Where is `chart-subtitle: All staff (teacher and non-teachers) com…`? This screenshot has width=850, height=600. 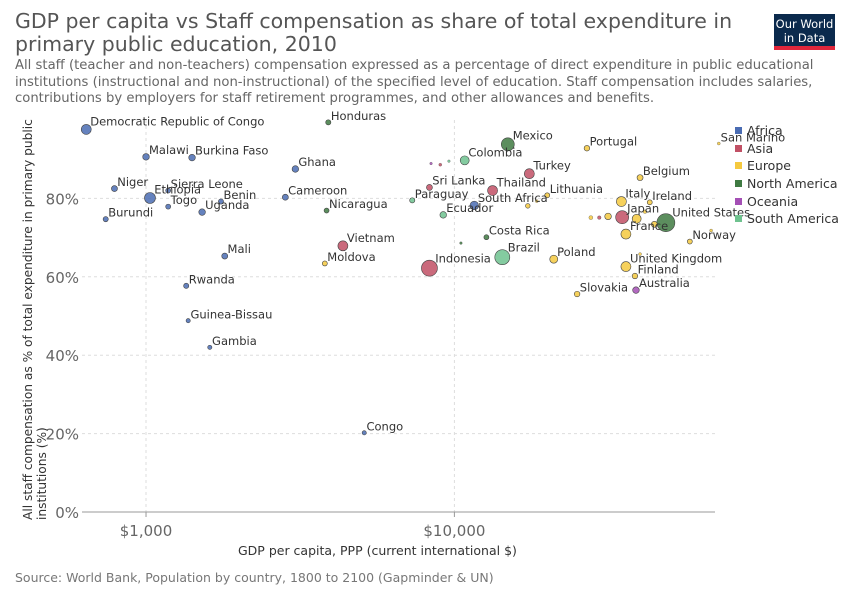
chart-subtitle: All staff (teacher and non-teachers) com… is located at coordinates (432, 83).